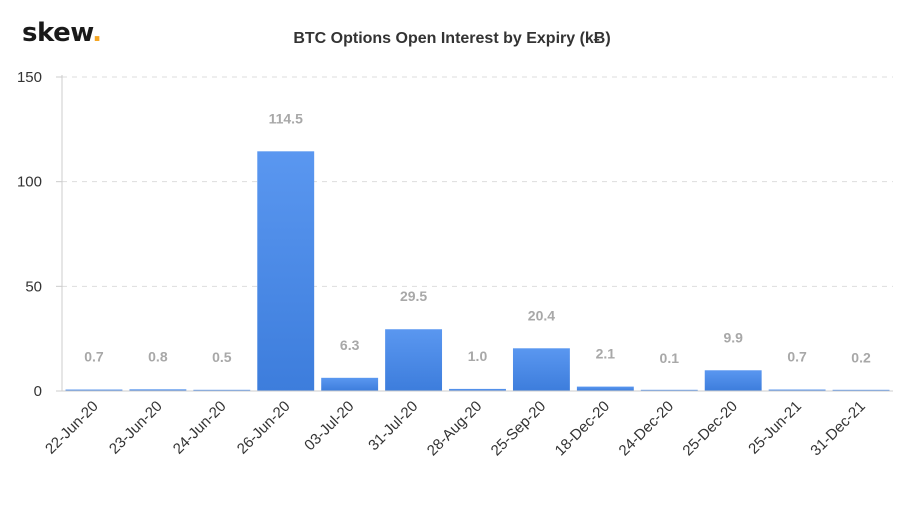  Describe the element at coordinates (264, 428) in the screenshot. I see `x-tick-label: 26-Jun-20` at that location.